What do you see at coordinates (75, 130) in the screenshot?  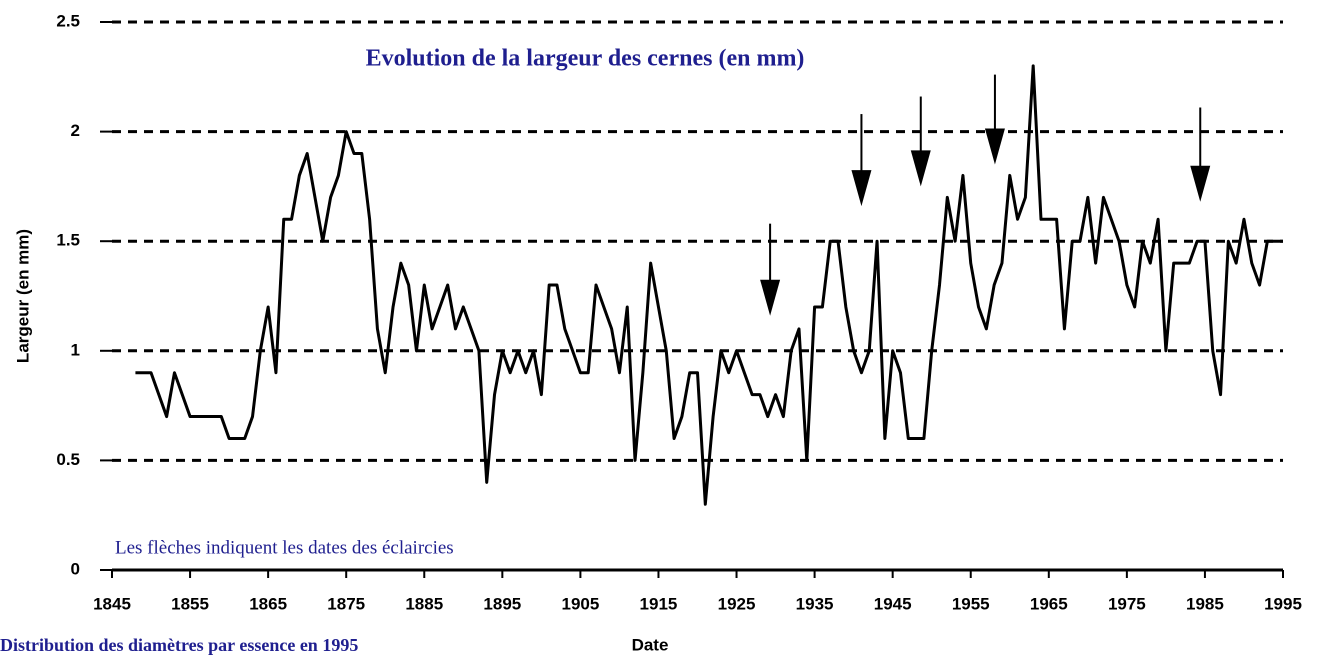 I see `y-tick-label: 2` at bounding box center [75, 130].